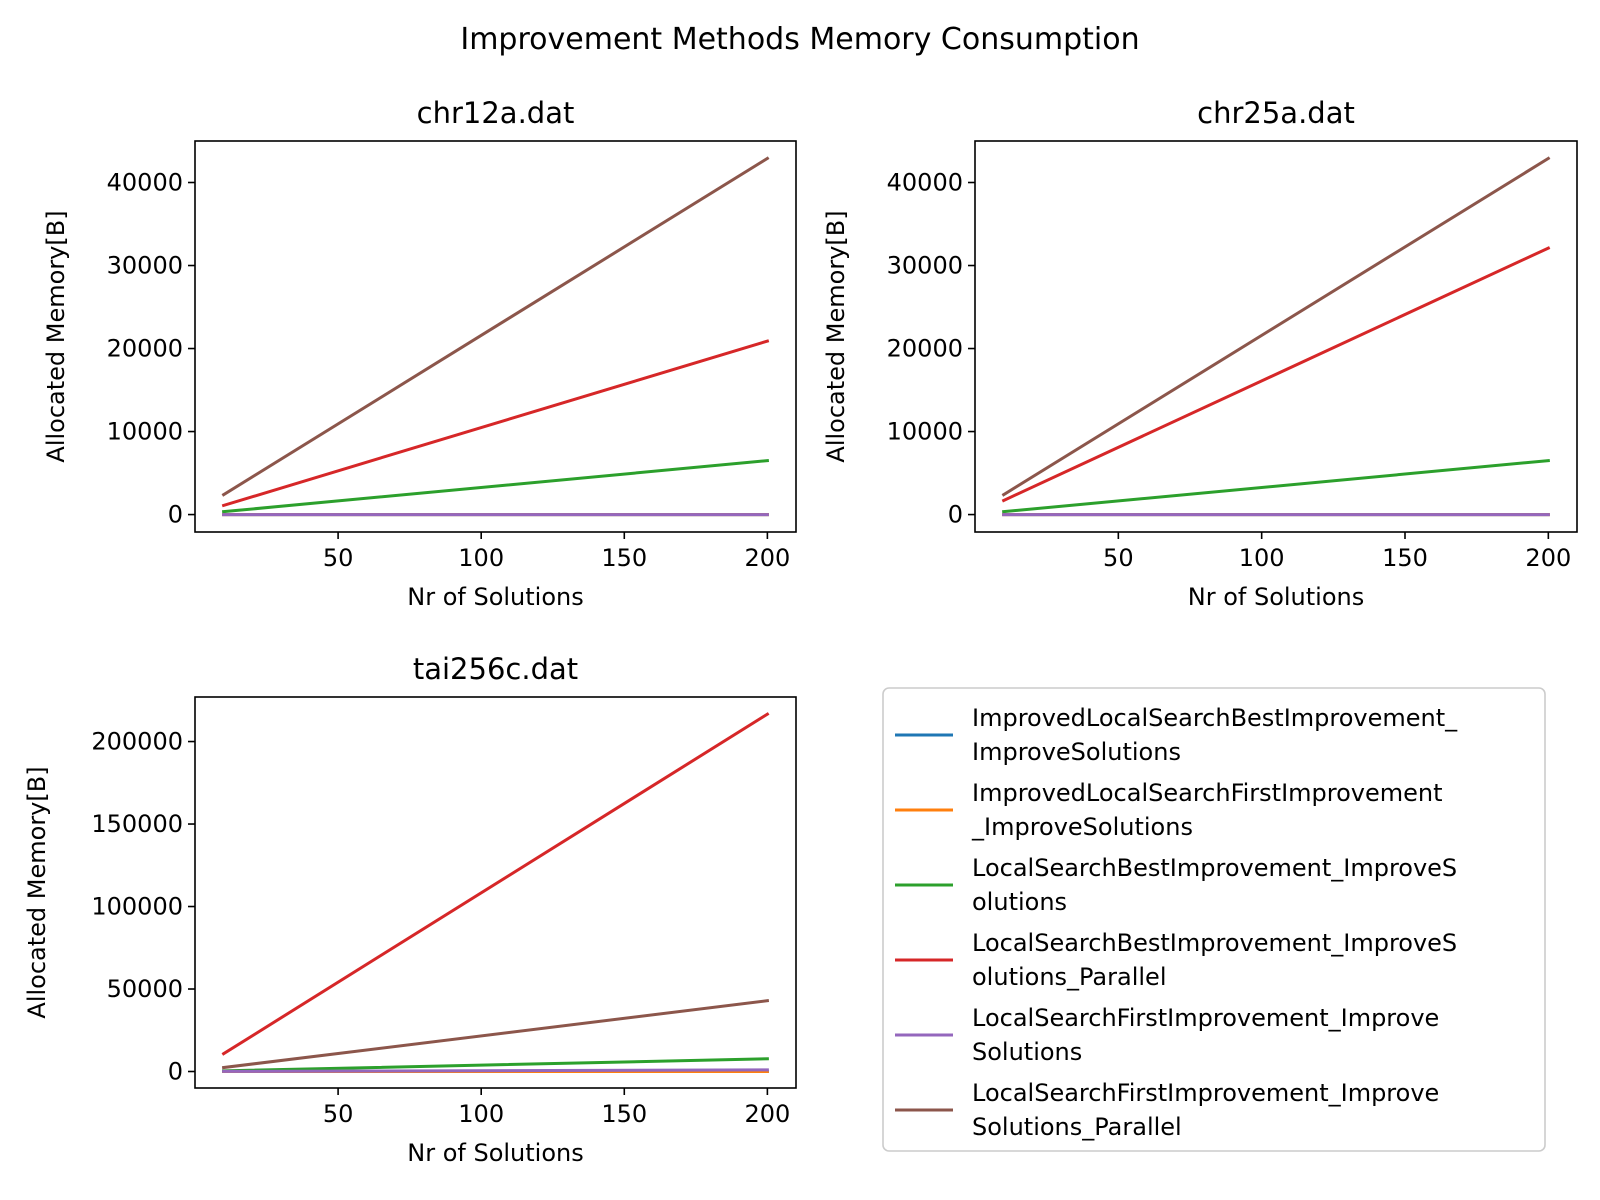  Describe the element at coordinates (1207, 793) in the screenshot. I see `legend-label: ImprovedLocalSearchFirstImprovement` at that location.